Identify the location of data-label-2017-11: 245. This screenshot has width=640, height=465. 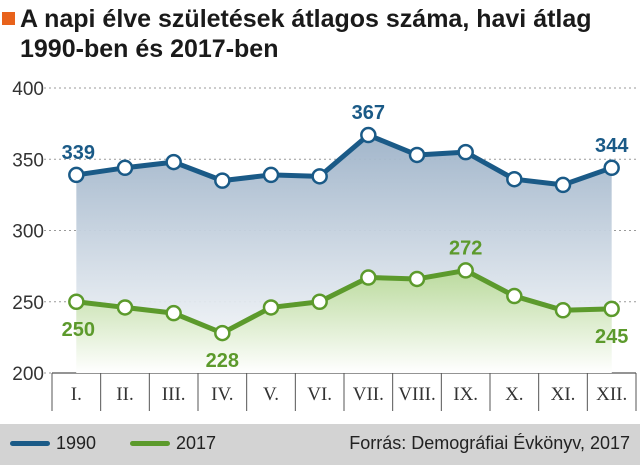
(611, 337).